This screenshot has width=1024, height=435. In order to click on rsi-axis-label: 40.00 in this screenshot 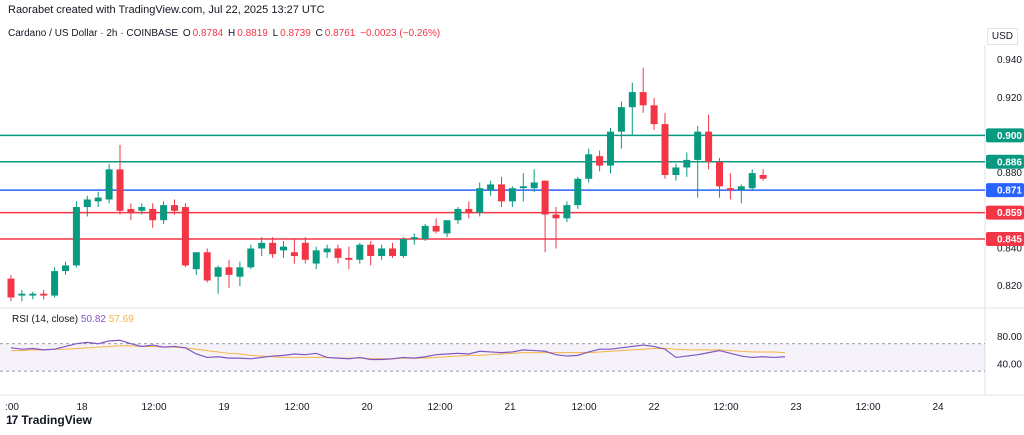, I will do `click(1009, 364)`.